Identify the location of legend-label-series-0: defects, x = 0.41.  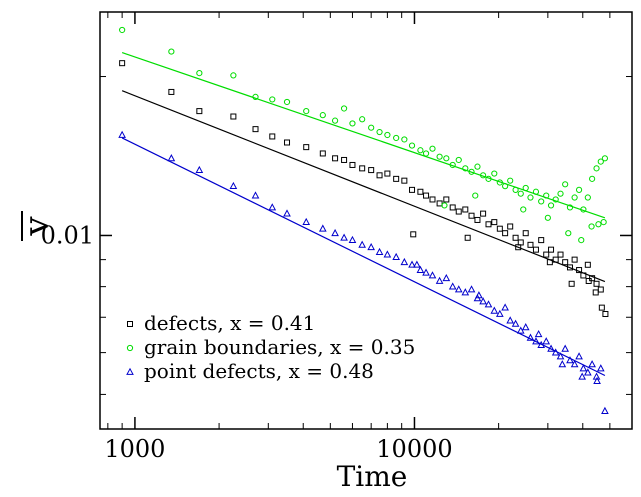
(229, 323).